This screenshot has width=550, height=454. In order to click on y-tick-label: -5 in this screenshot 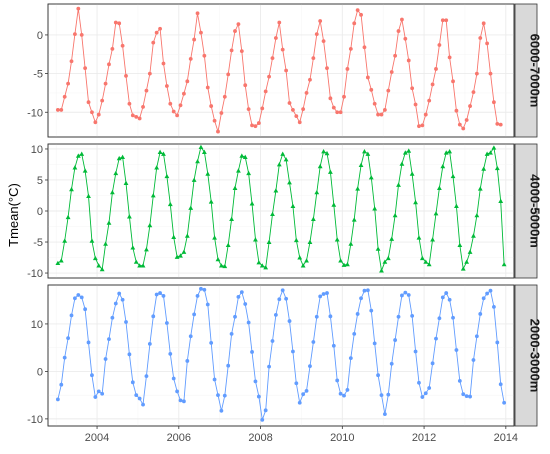, I will do `click(38, 75)`.